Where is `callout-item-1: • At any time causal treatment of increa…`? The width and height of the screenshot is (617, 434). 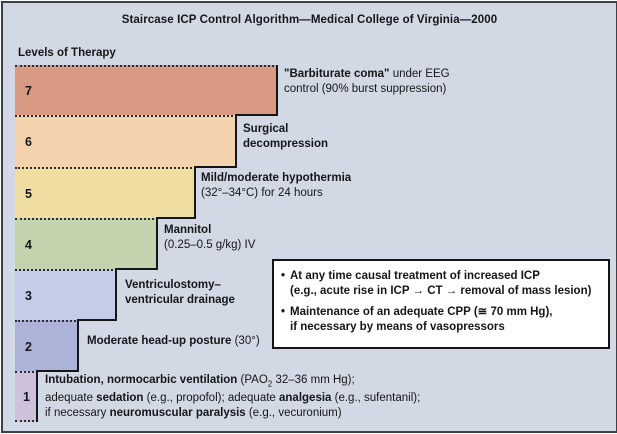 callout-item-1: • At any time causal treatment of increa… is located at coordinates (441, 283).